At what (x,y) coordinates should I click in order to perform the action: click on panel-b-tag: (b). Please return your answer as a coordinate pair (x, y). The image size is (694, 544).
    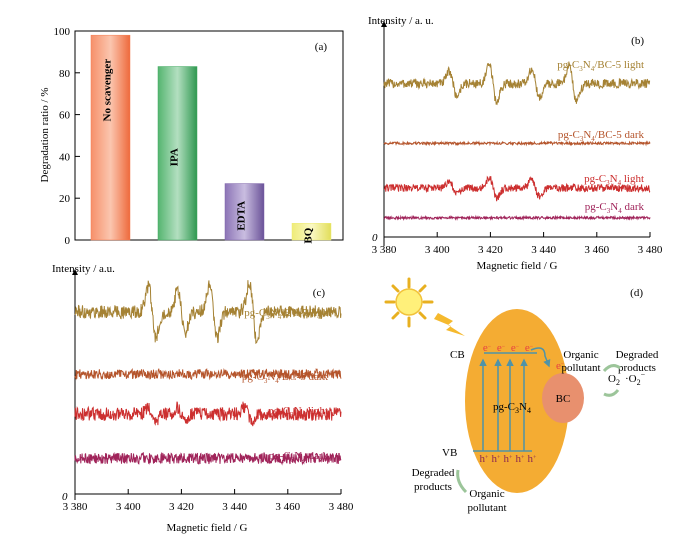
    Looking at the image, I should click on (637, 41).